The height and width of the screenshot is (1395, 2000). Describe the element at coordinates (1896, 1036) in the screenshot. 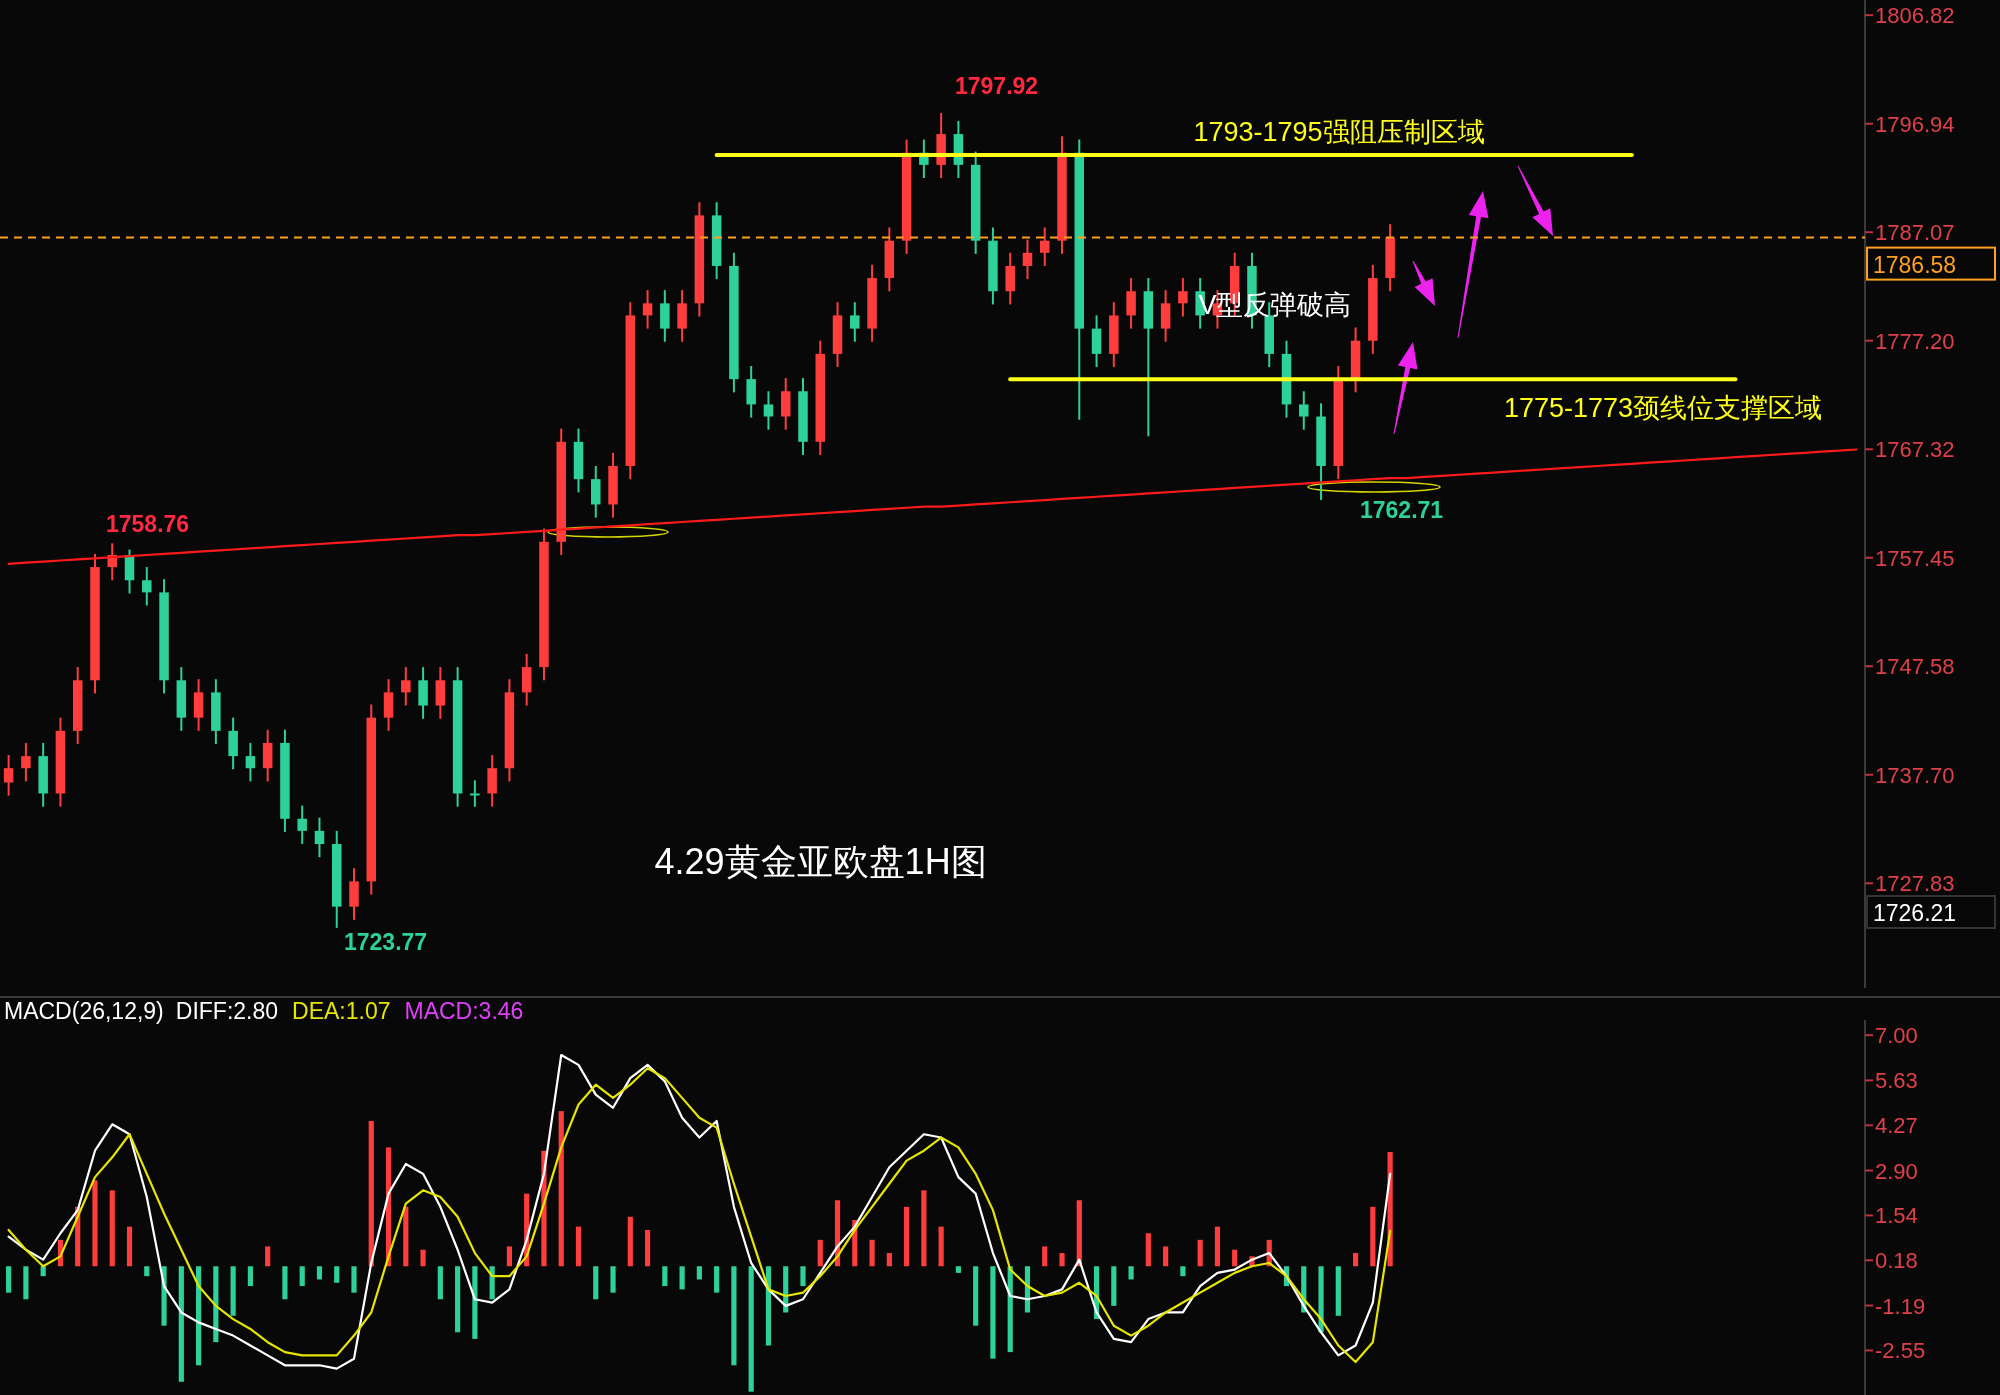

I see `y-tick-label: 7.00` at that location.